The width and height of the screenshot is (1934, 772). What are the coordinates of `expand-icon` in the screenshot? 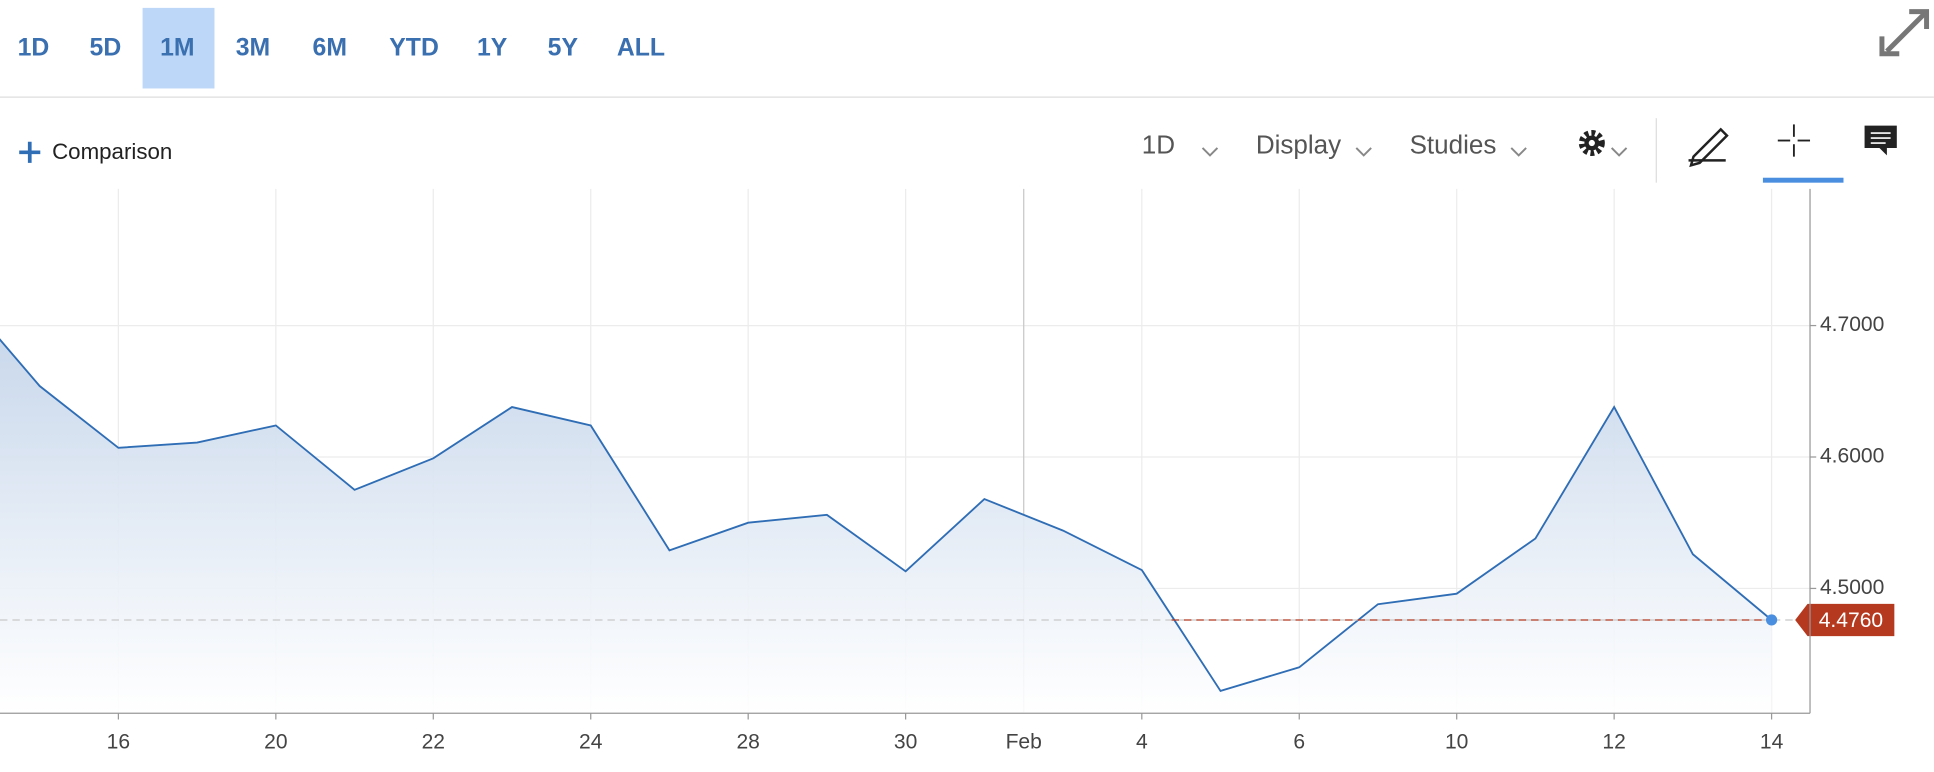 It's located at (1904, 33).